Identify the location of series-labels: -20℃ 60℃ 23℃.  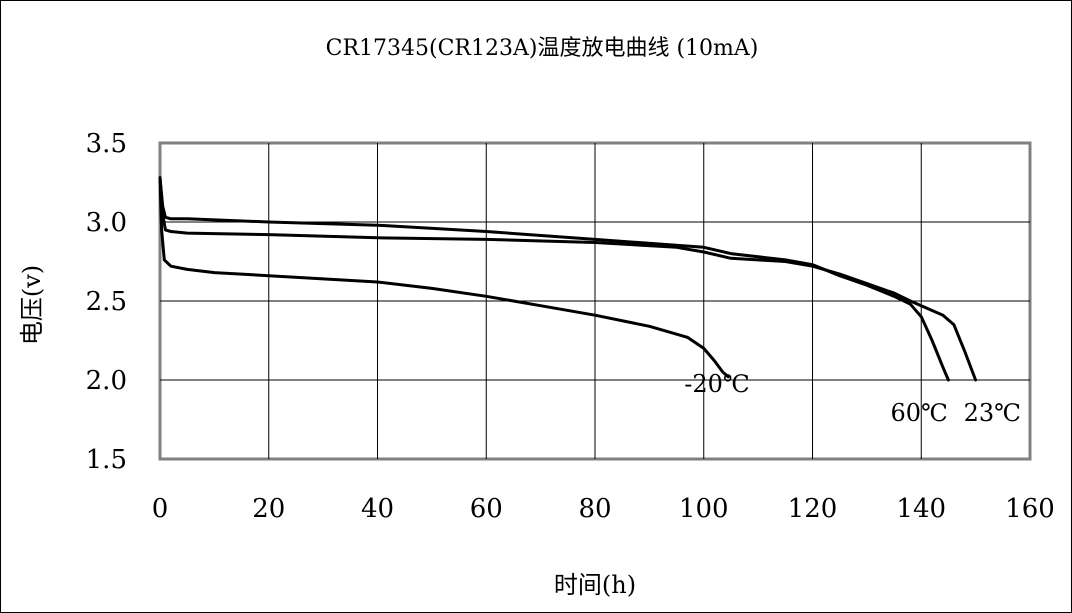
(852, 398).